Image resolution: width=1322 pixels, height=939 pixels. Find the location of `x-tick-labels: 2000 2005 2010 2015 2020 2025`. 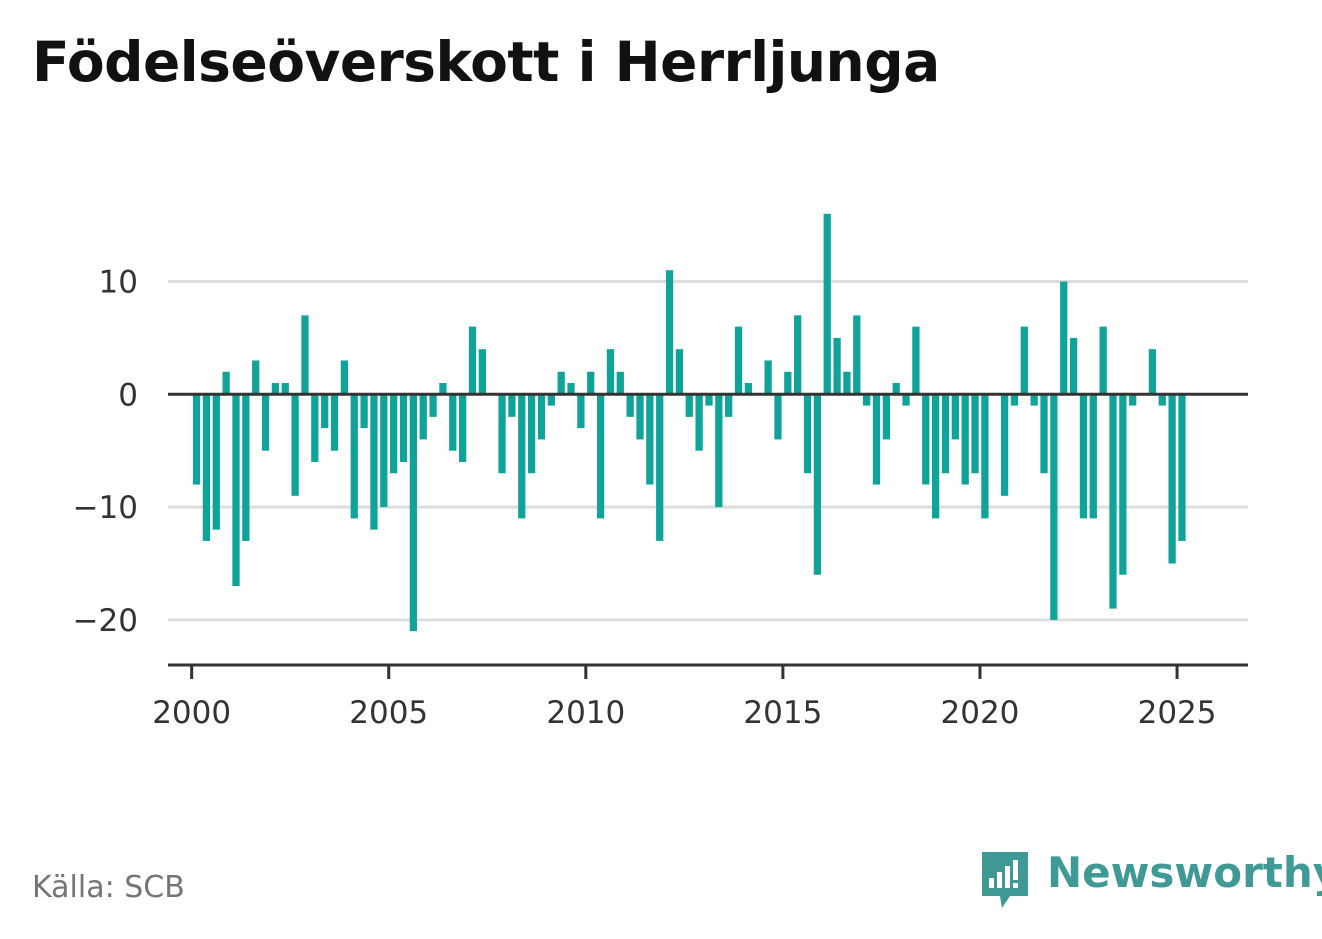

x-tick-labels: 2000 2005 2010 2015 2020 2025 is located at coordinates (684, 713).